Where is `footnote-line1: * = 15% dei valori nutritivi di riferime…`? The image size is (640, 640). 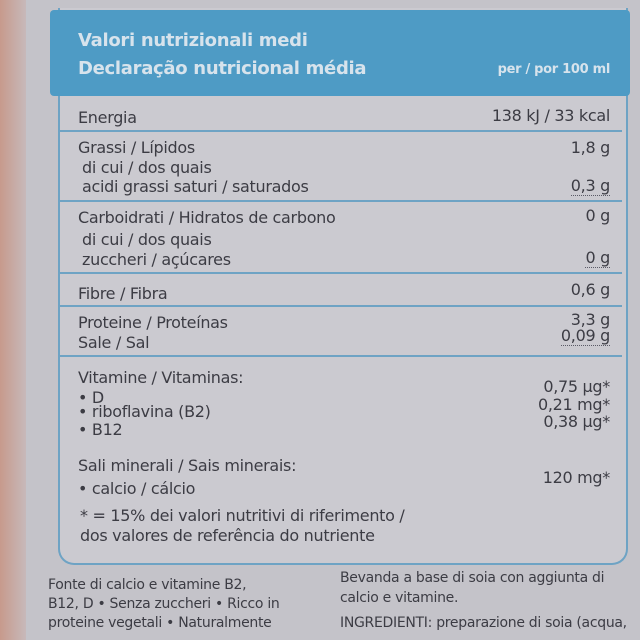
footnote-line1: * = 15% dei valori nutritivi di riferime… is located at coordinates (242, 515).